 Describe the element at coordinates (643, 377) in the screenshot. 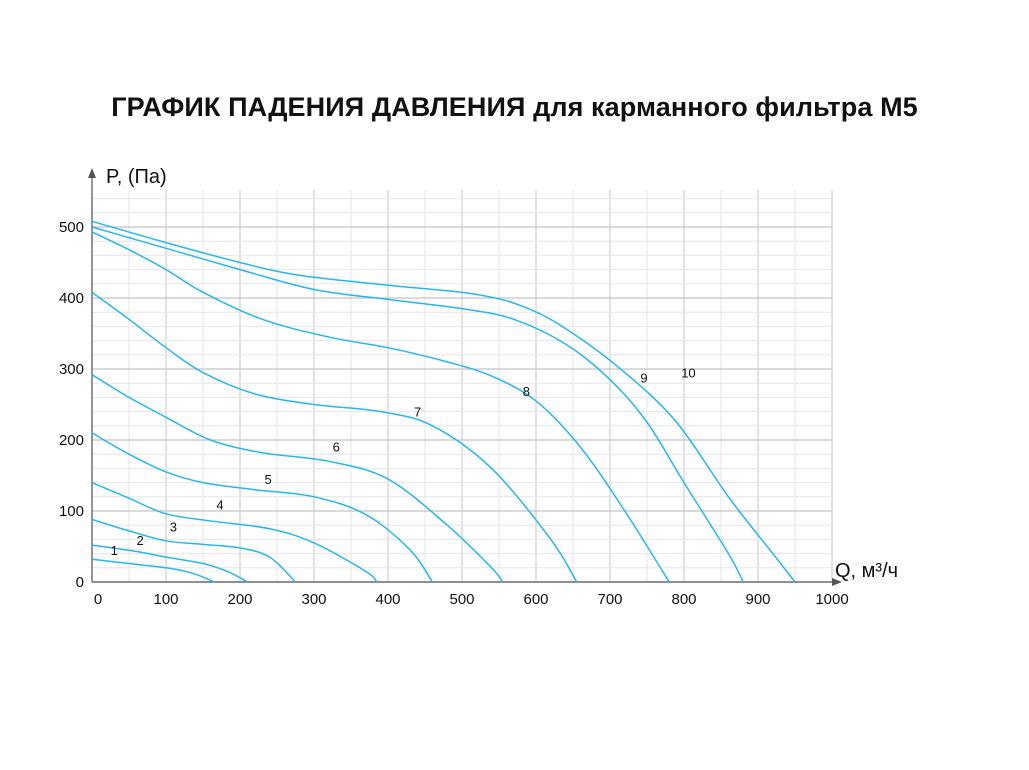

I see `curve-label-9: 9` at that location.